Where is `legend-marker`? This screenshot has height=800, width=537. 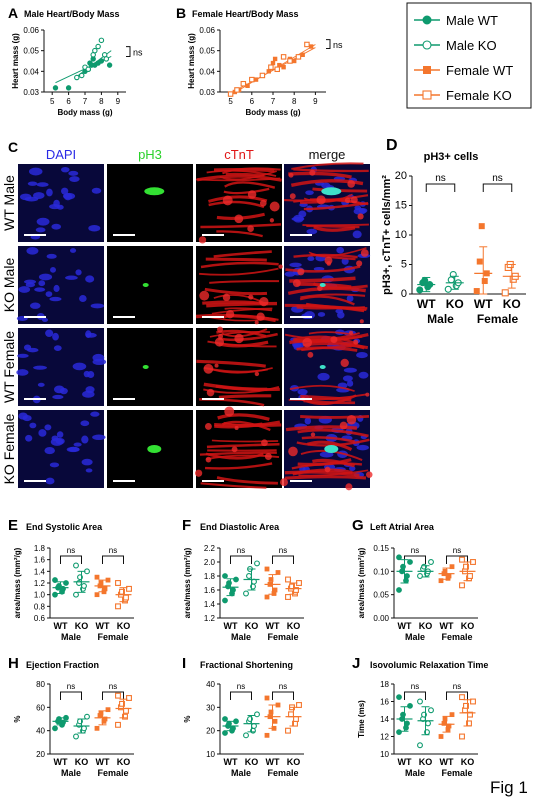
legend-marker is located at coordinates (427, 45).